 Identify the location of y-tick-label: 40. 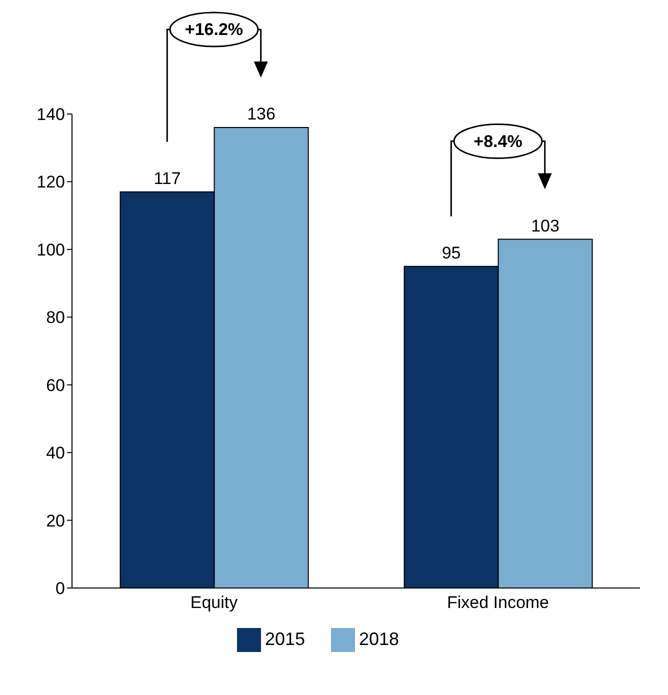
(55, 453).